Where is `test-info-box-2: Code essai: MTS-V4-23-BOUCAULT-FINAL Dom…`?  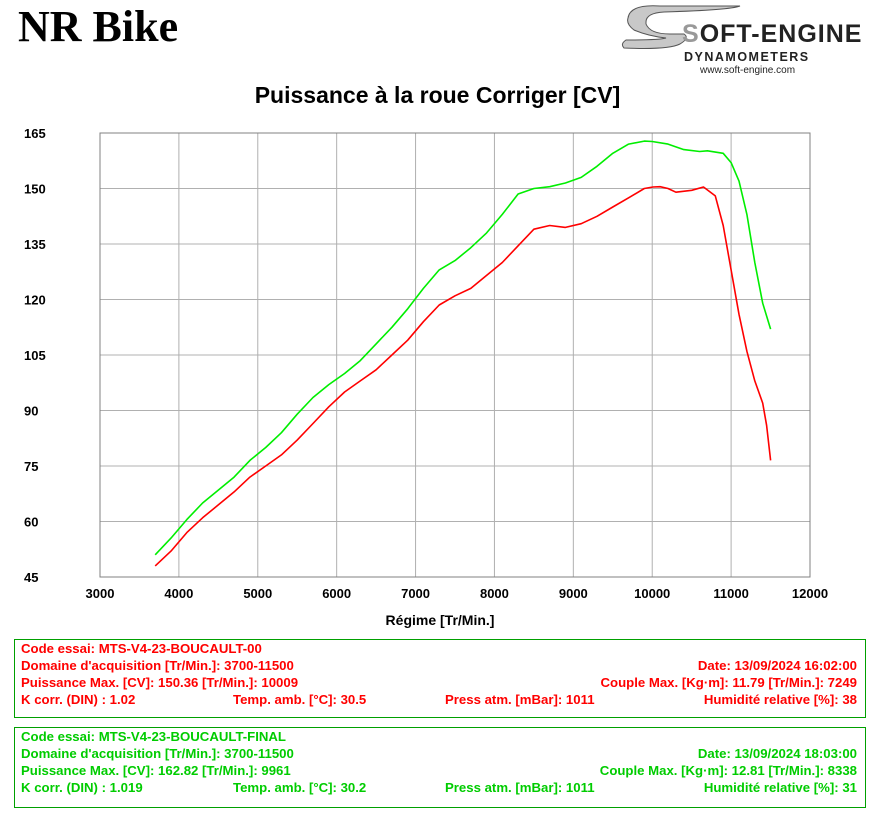 test-info-box-2: Code essai: MTS-V4-23-BOUCAULT-FINAL Dom… is located at coordinates (440, 767).